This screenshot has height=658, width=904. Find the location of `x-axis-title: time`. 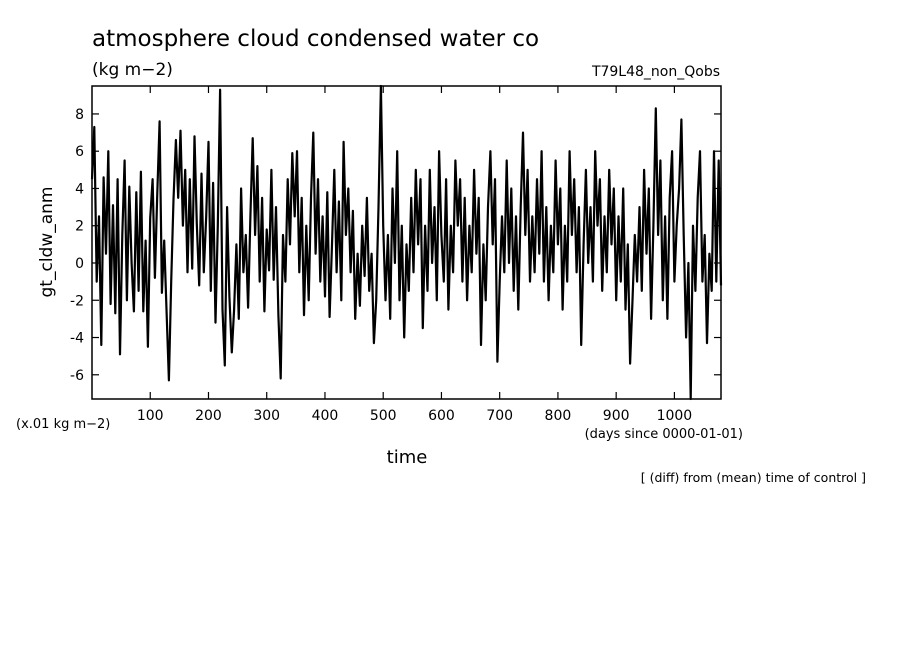

x-axis-title: time is located at coordinates (407, 457).